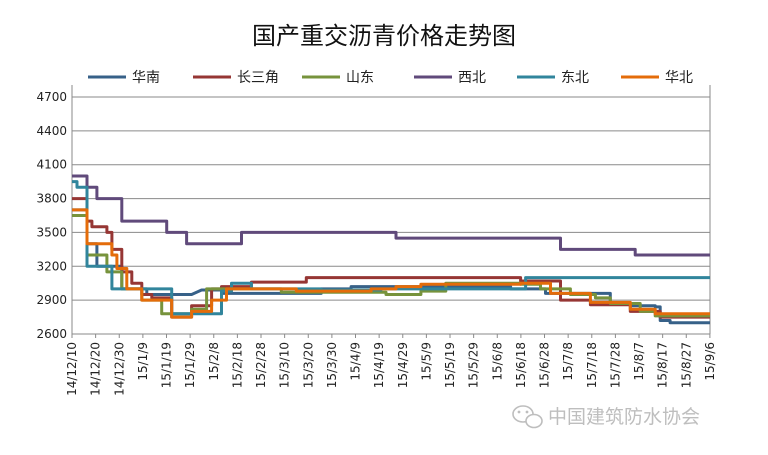 This screenshot has height=455, width=768. Describe the element at coordinates (51, 300) in the screenshot. I see `y-tick-label: 2900` at that location.